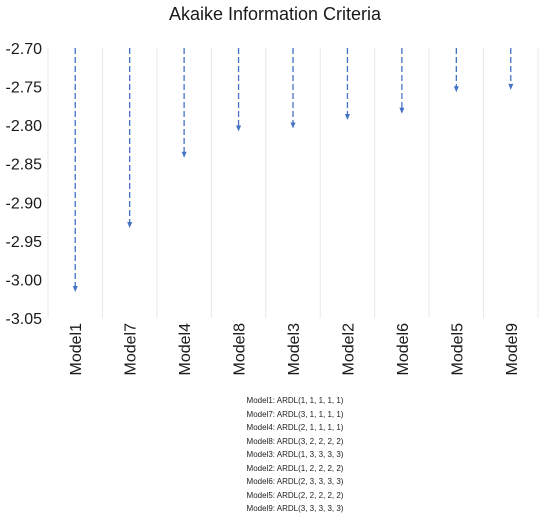 This screenshot has width=550, height=523. I want to click on x-tick-label: Model4, so click(185, 349).